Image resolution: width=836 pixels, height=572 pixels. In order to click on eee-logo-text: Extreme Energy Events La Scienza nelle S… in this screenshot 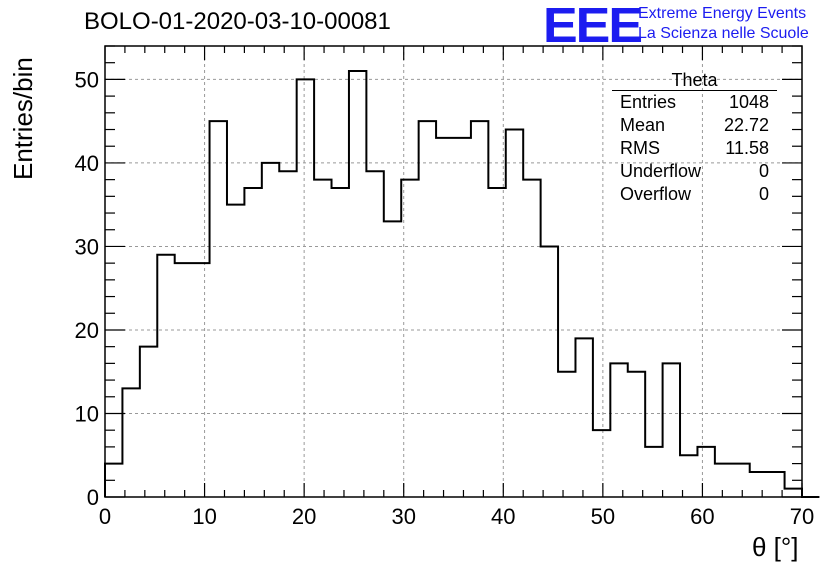, I will do `click(723, 24)`.